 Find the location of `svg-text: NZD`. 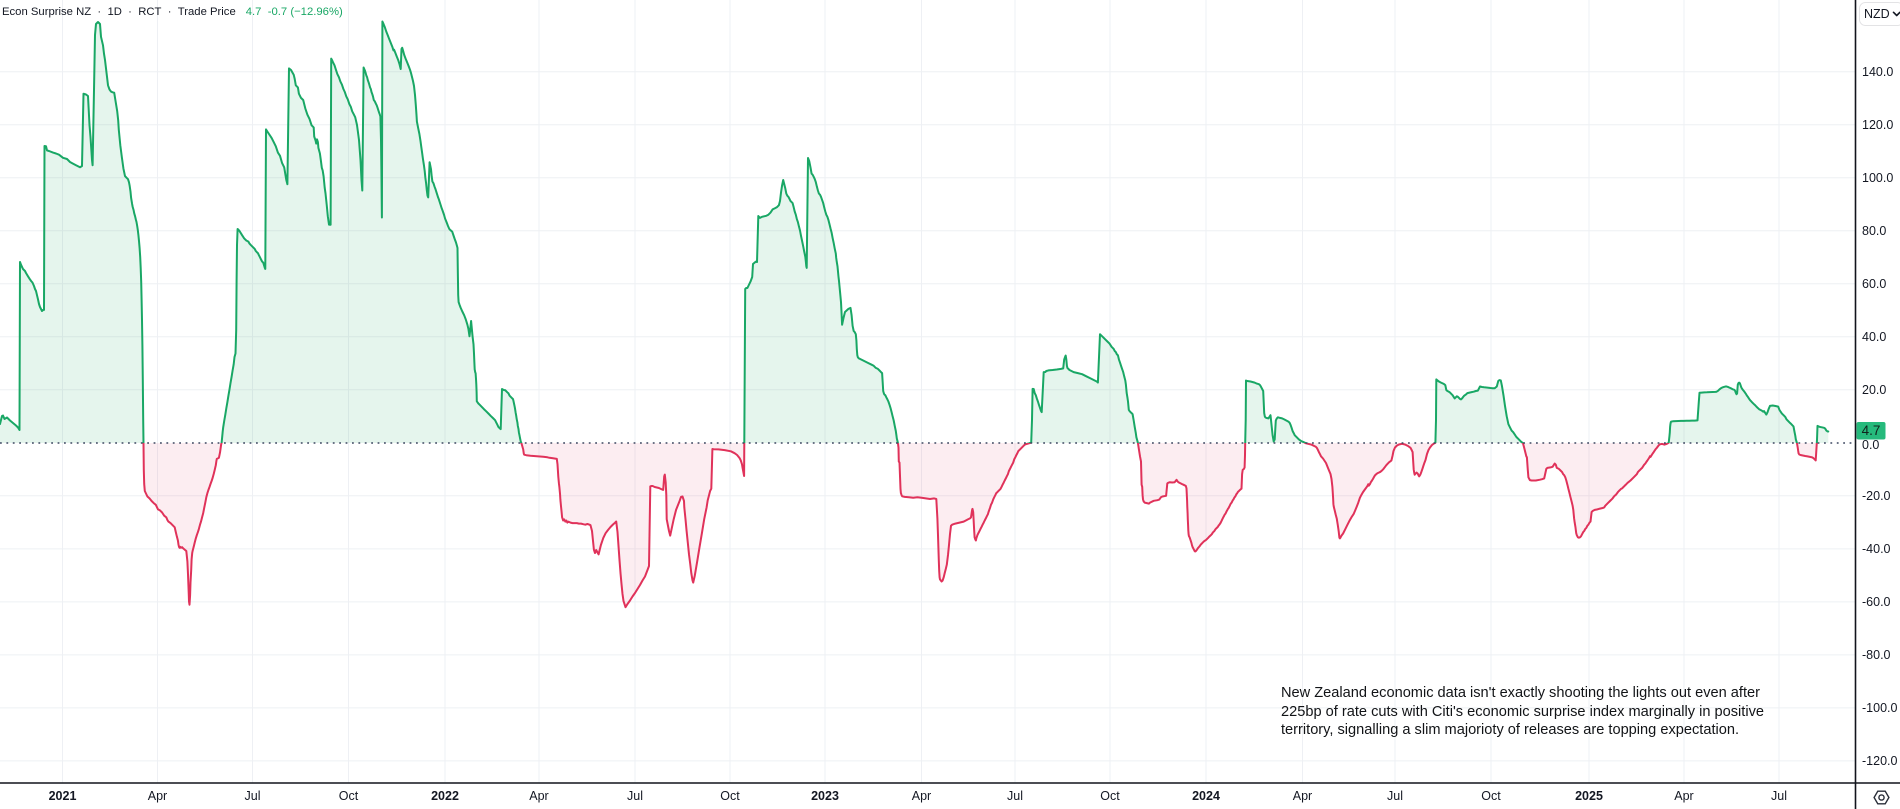

svg-text: NZD is located at coordinates (1877, 14).